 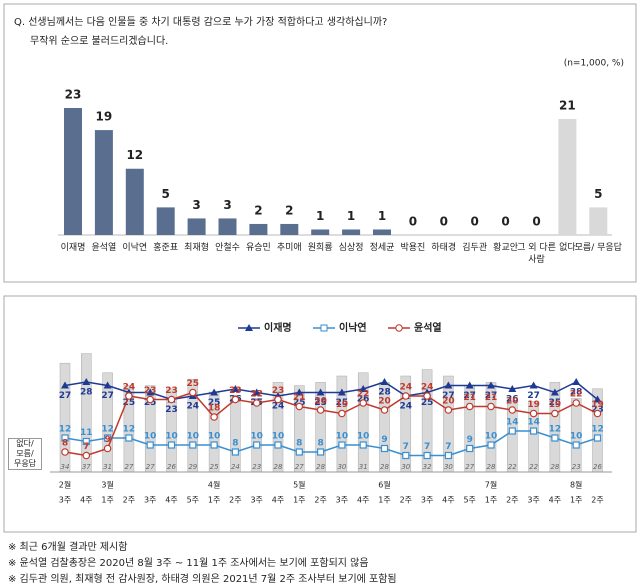 What do you see at coordinates (166, 248) in the screenshot?
I see `x-tick-label: 홍준표` at bounding box center [166, 248].